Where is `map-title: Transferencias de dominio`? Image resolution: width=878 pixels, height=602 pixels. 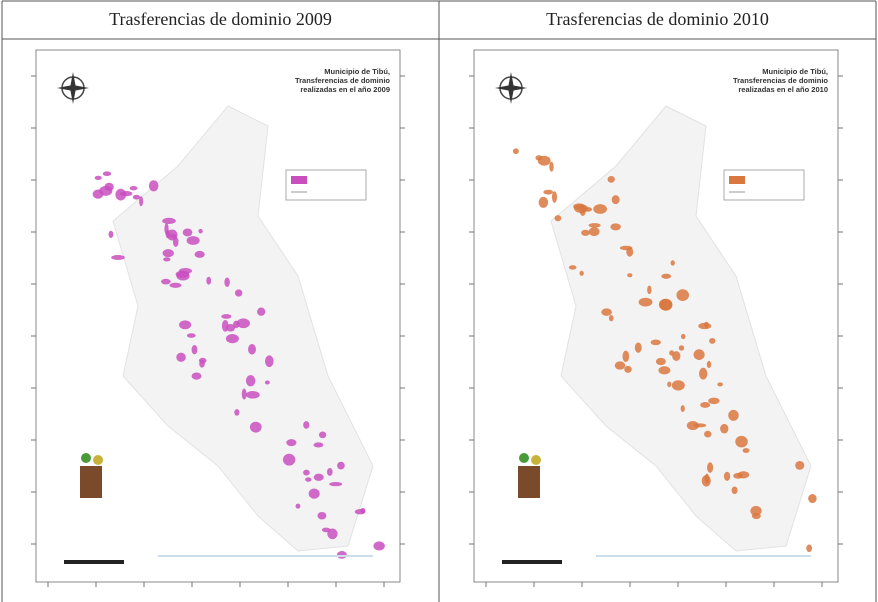
map-title: Transferencias de dominio is located at coordinates (342, 80).